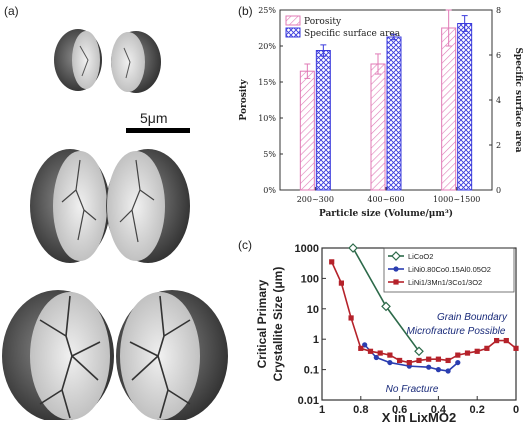  Describe the element at coordinates (267, 10) in the screenshot. I see `y-tick-label: 25%` at that location.